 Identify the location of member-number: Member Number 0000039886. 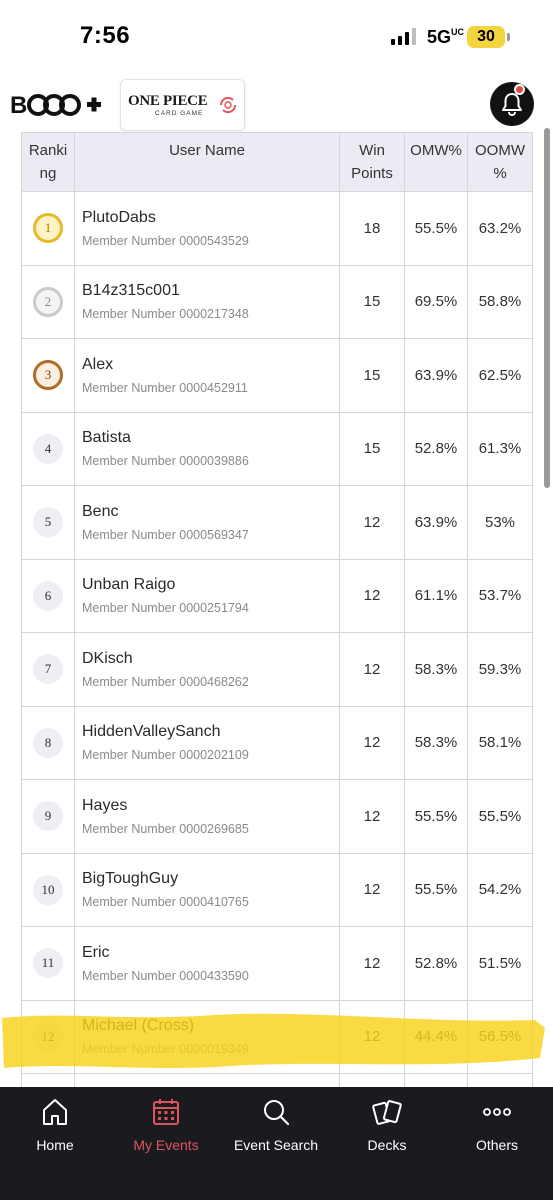
(165, 461).